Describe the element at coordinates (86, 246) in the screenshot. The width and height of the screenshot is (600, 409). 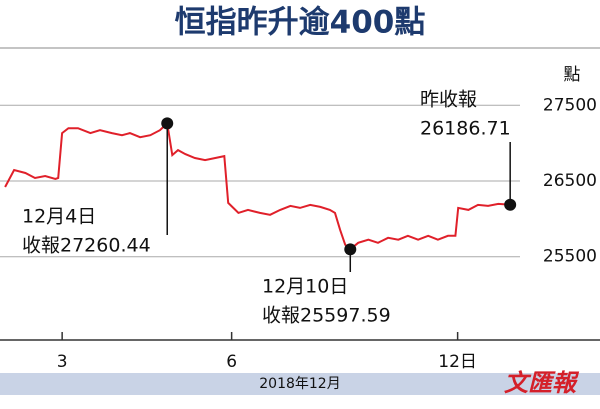
I see `annotation: 收報27260.44` at that location.